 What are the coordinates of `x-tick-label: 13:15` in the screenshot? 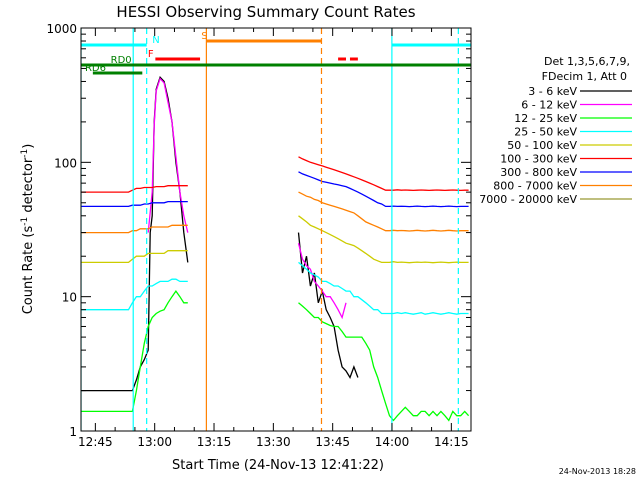 It's located at (214, 442).